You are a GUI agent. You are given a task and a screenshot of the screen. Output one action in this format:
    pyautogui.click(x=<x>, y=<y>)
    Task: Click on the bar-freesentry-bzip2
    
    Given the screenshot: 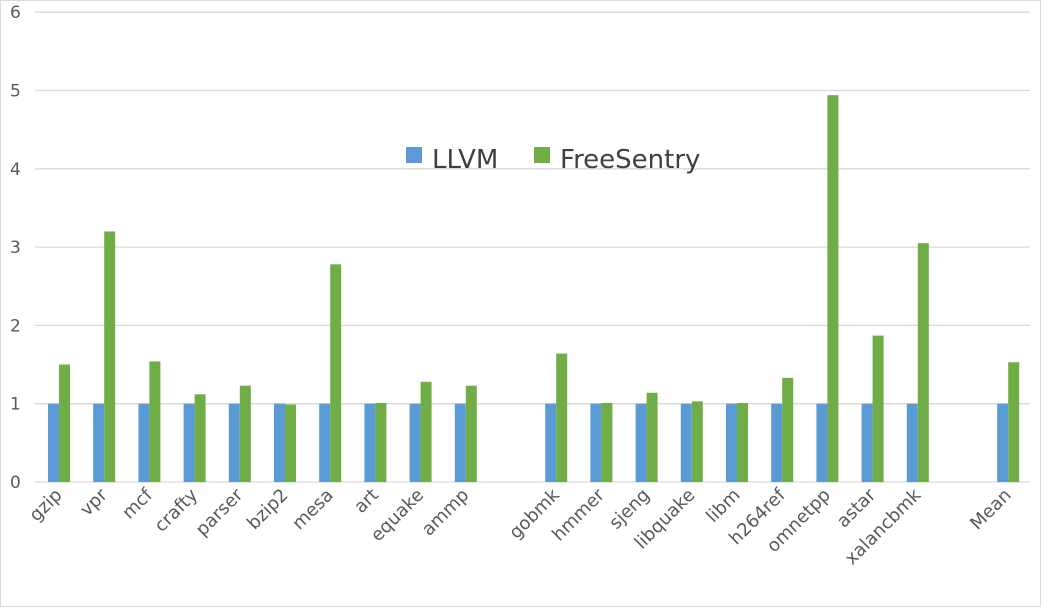 What is the action you would take?
    pyautogui.click(x=290, y=443)
    